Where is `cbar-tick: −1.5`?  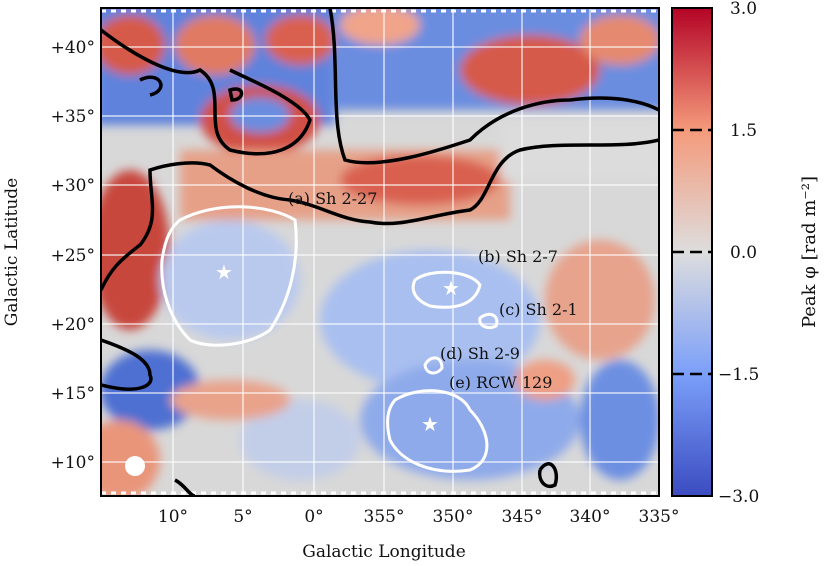
cbar-tick: −1.5 is located at coordinates (738, 375).